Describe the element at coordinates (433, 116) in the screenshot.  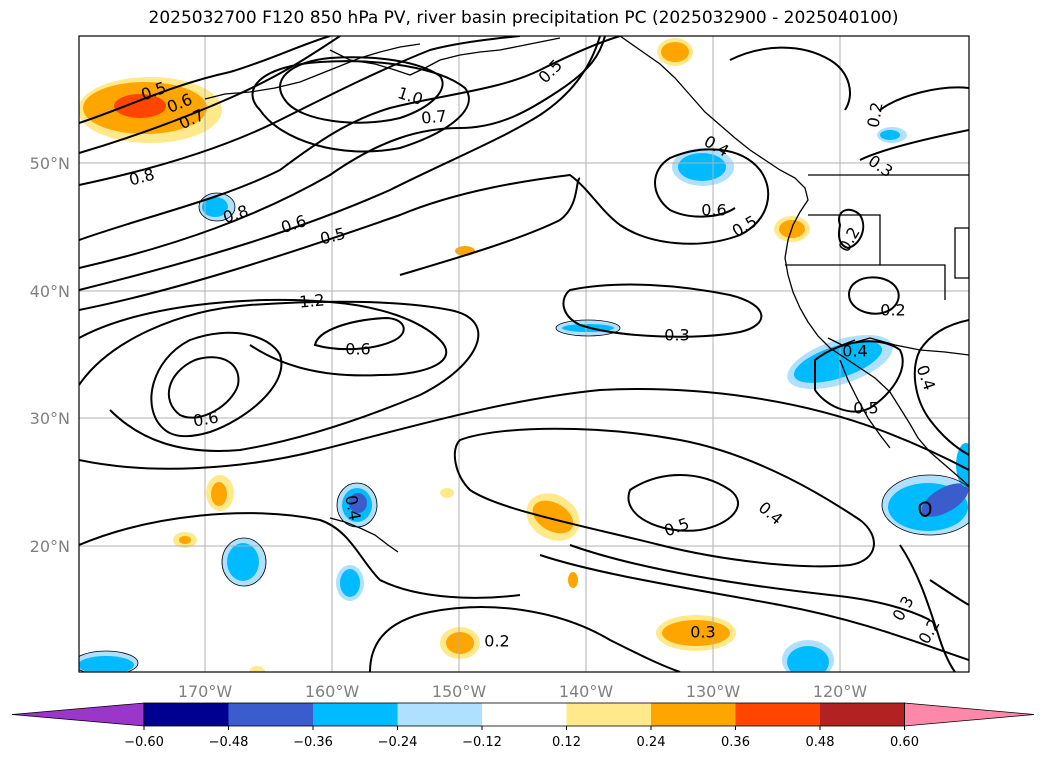
I see `contour-label: 0.7` at that location.